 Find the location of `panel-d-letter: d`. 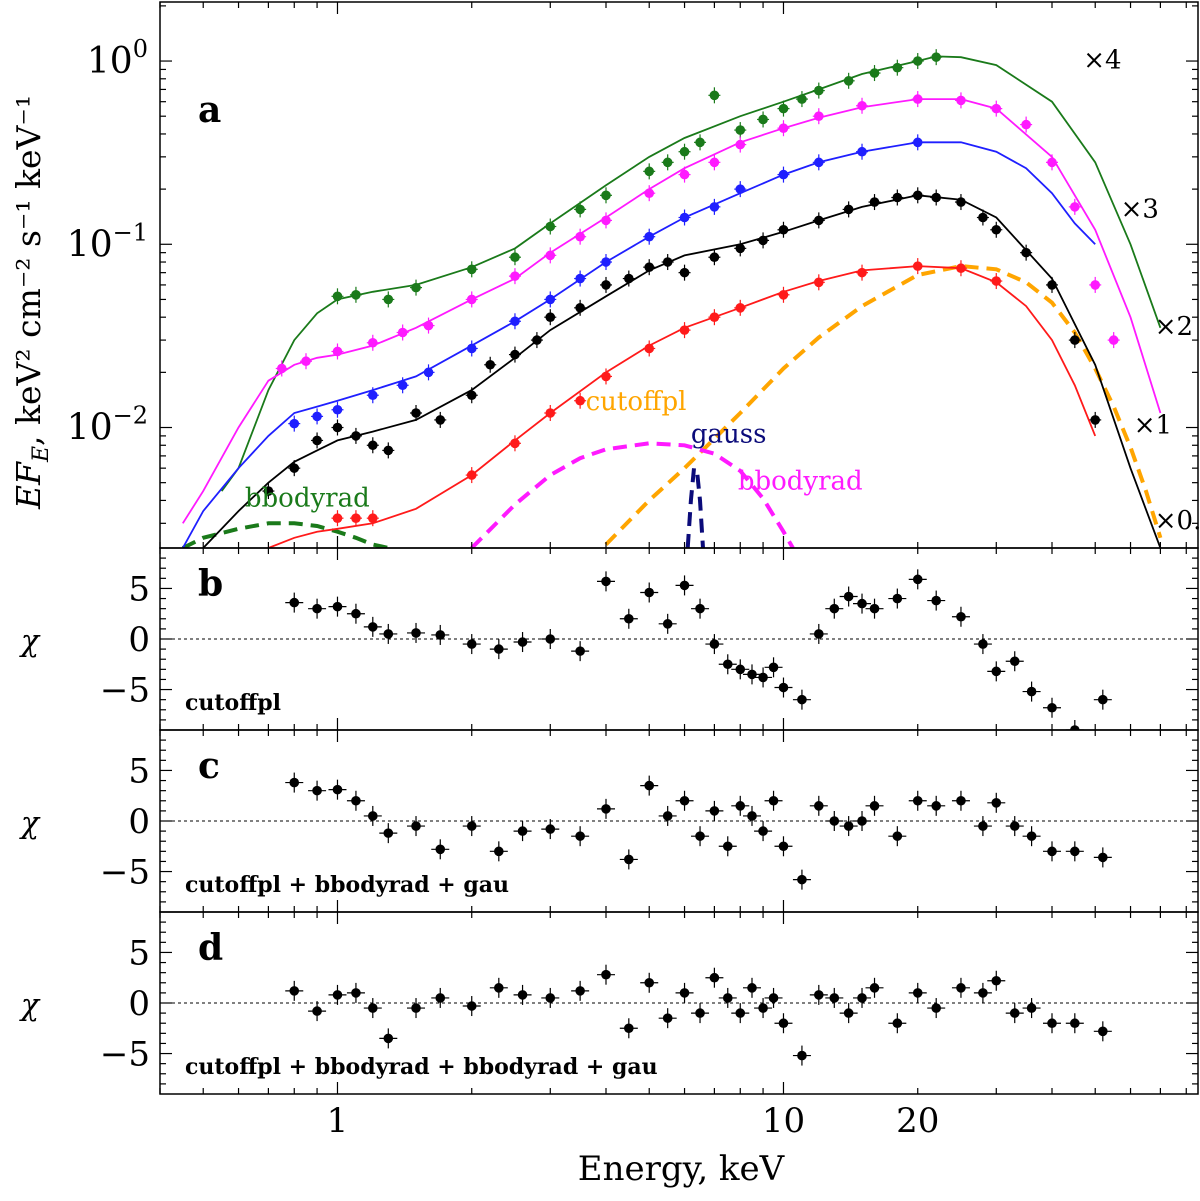

panel-d-letter: d is located at coordinates (210, 948).